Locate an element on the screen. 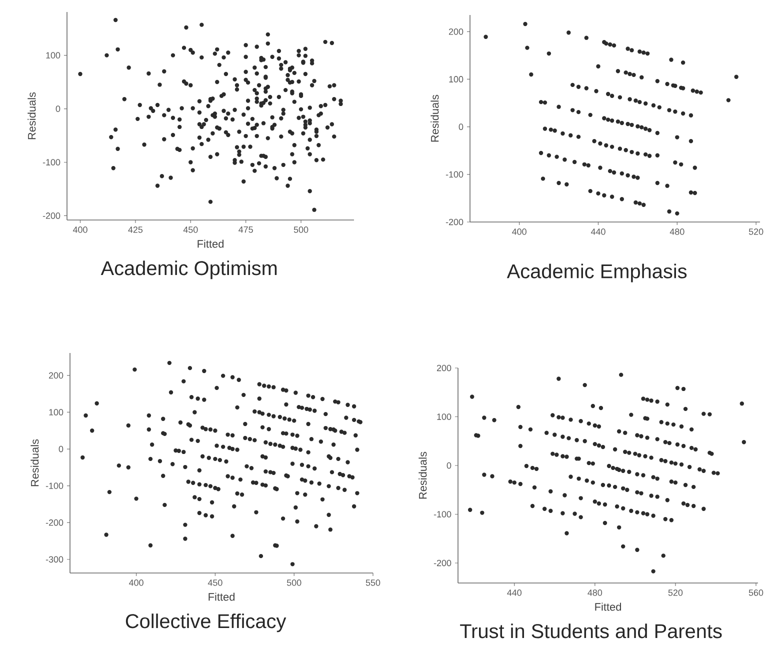  x-tick-label: 425 is located at coordinates (135, 229).